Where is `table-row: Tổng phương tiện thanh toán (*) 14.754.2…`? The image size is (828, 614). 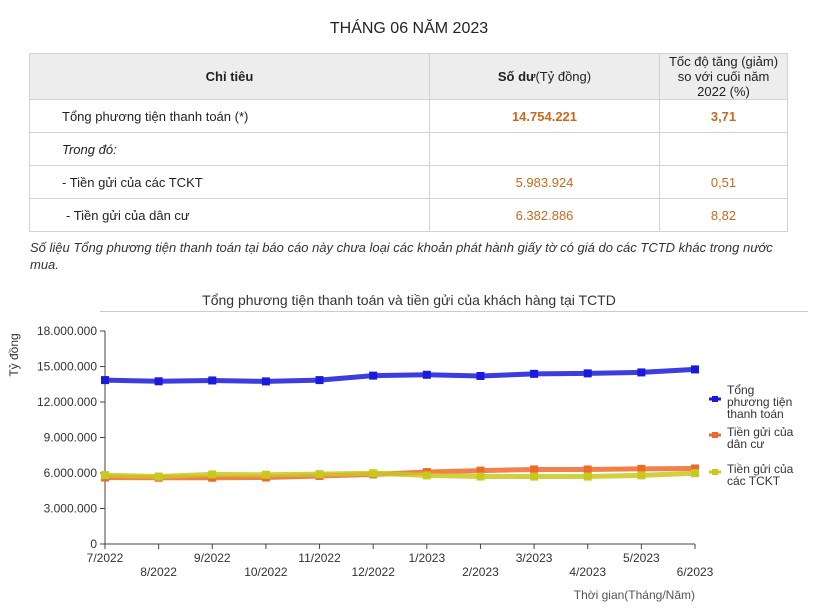
table-row: Tổng phương tiện thanh toán (*) 14.754.2… is located at coordinates (408, 116).